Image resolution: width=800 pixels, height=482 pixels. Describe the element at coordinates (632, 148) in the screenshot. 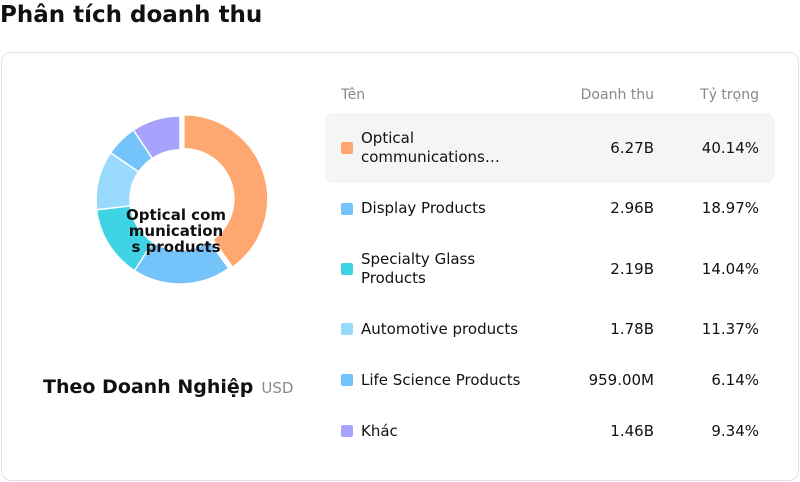

I see `row-revenue: 6.27B` at that location.